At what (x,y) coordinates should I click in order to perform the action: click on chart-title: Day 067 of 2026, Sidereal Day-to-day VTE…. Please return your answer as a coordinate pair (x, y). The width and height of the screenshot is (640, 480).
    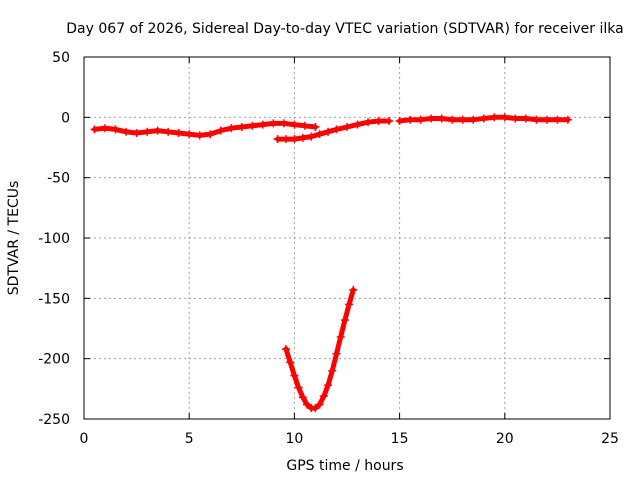
    Looking at the image, I should click on (344, 29).